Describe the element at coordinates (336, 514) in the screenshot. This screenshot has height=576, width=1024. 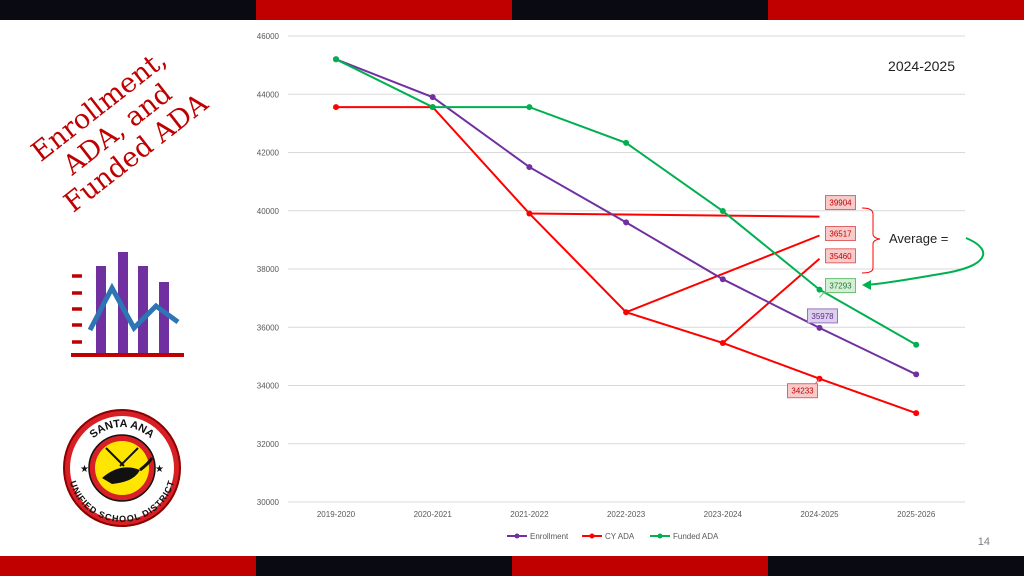
I see `x-tick-label: 2019-2020` at that location.